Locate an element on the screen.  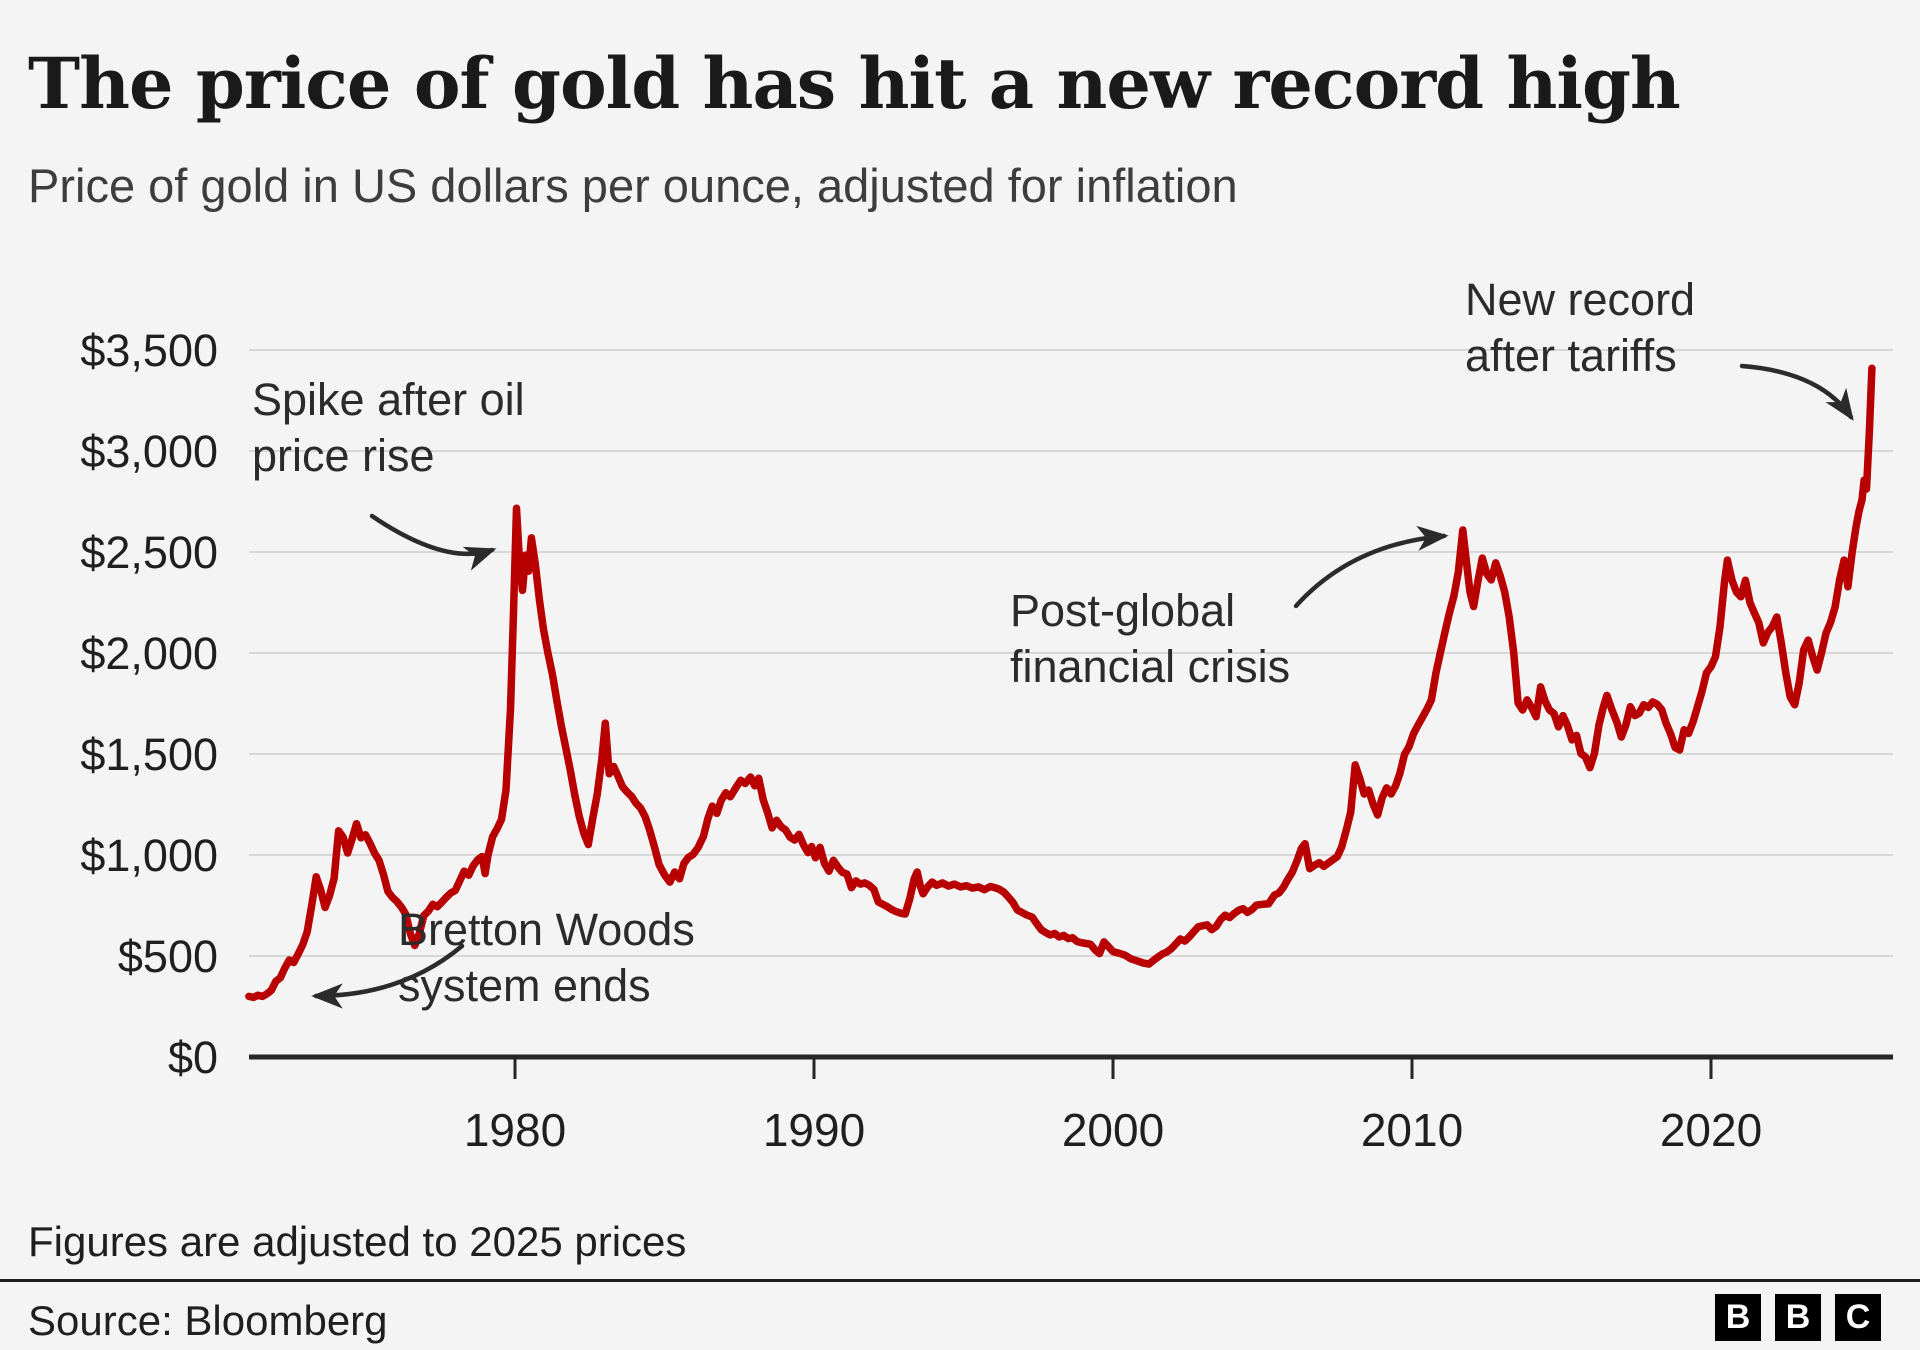
bbc-logo: B B C is located at coordinates (1798, 1317).